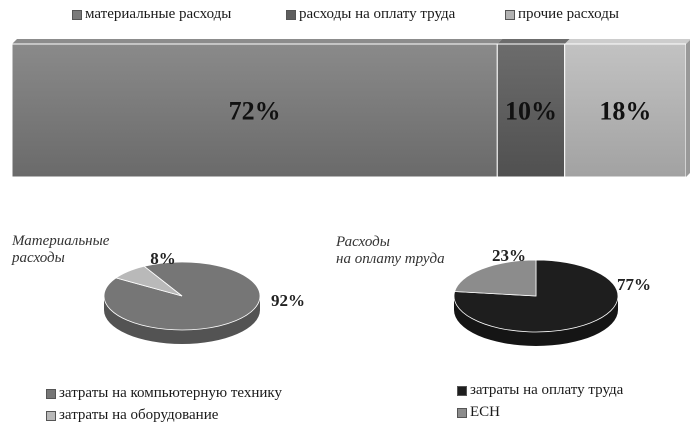  Describe the element at coordinates (363, 242) in the screenshot. I see `pie-labor-title-line-1: Расходы` at that location.